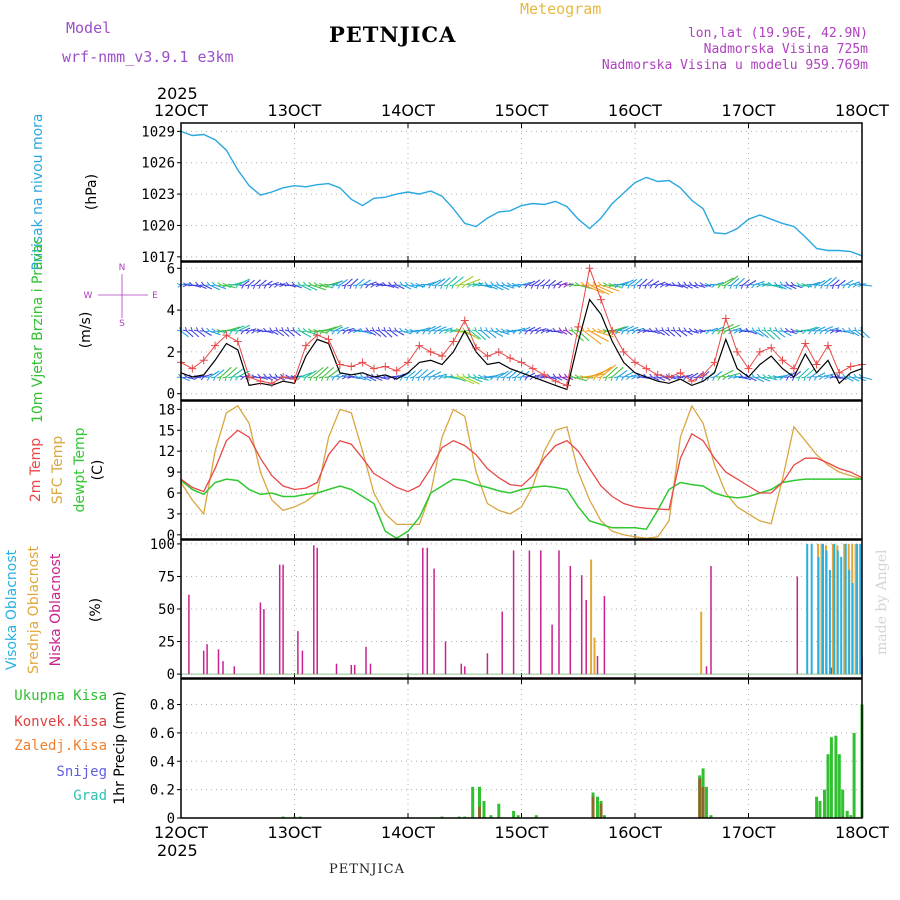 The image size is (900, 900). I want to click on compass-cross, so click(123, 296).